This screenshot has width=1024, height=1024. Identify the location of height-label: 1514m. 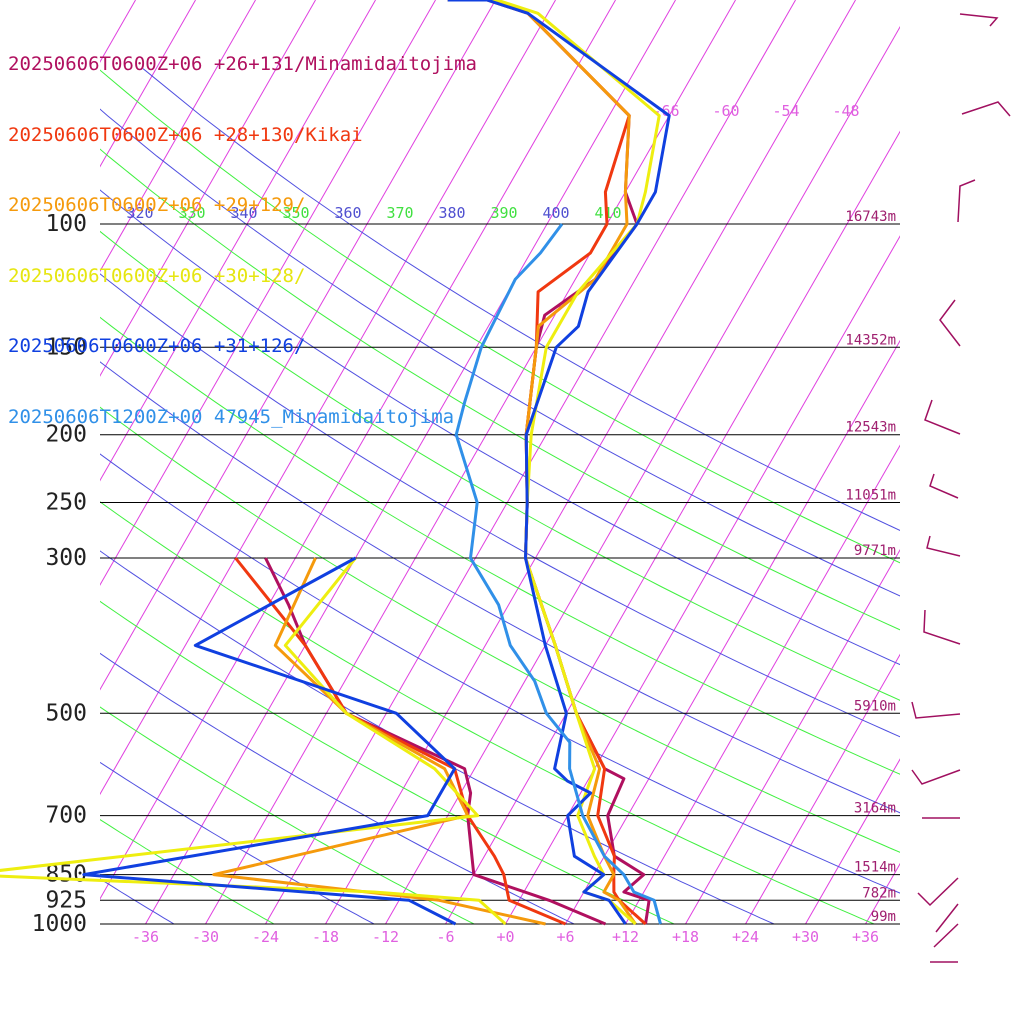
(875, 868).